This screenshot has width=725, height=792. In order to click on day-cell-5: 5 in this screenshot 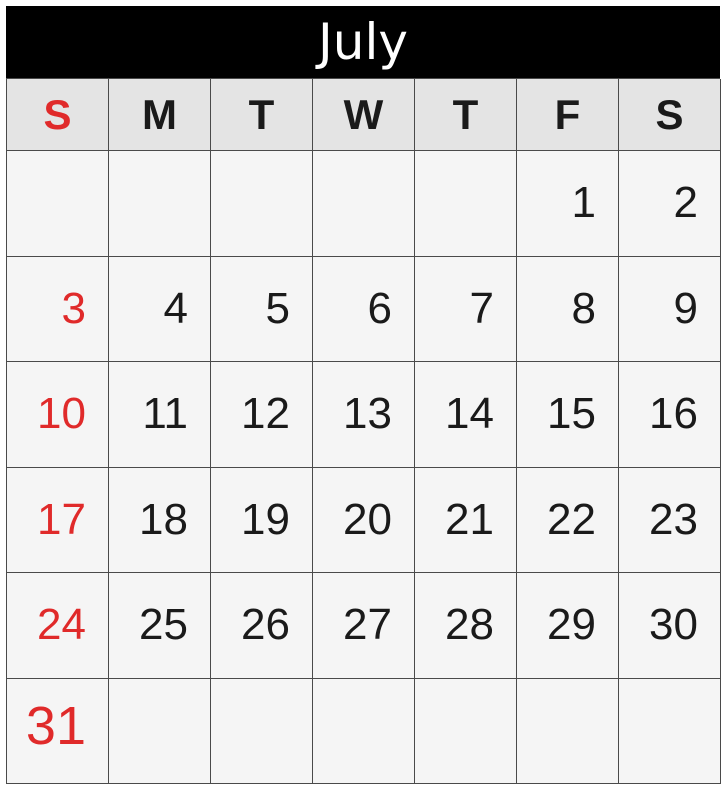, I will do `click(262, 309)`.